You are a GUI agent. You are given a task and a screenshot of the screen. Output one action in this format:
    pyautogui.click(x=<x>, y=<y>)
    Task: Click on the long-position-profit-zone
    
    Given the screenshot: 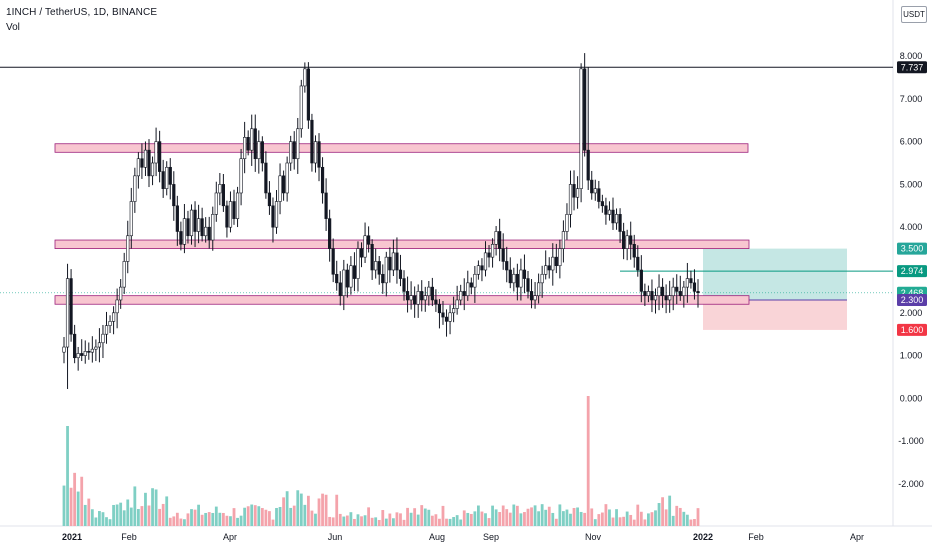 What is the action you would take?
    pyautogui.click(x=775, y=274)
    